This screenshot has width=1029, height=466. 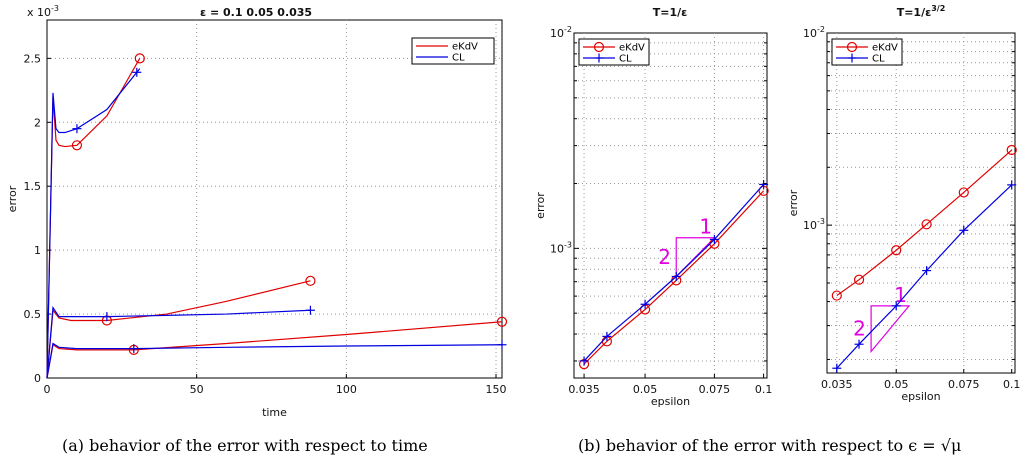 What do you see at coordinates (47, 389) in the screenshot?
I see `tick-label-x: 0` at bounding box center [47, 389].